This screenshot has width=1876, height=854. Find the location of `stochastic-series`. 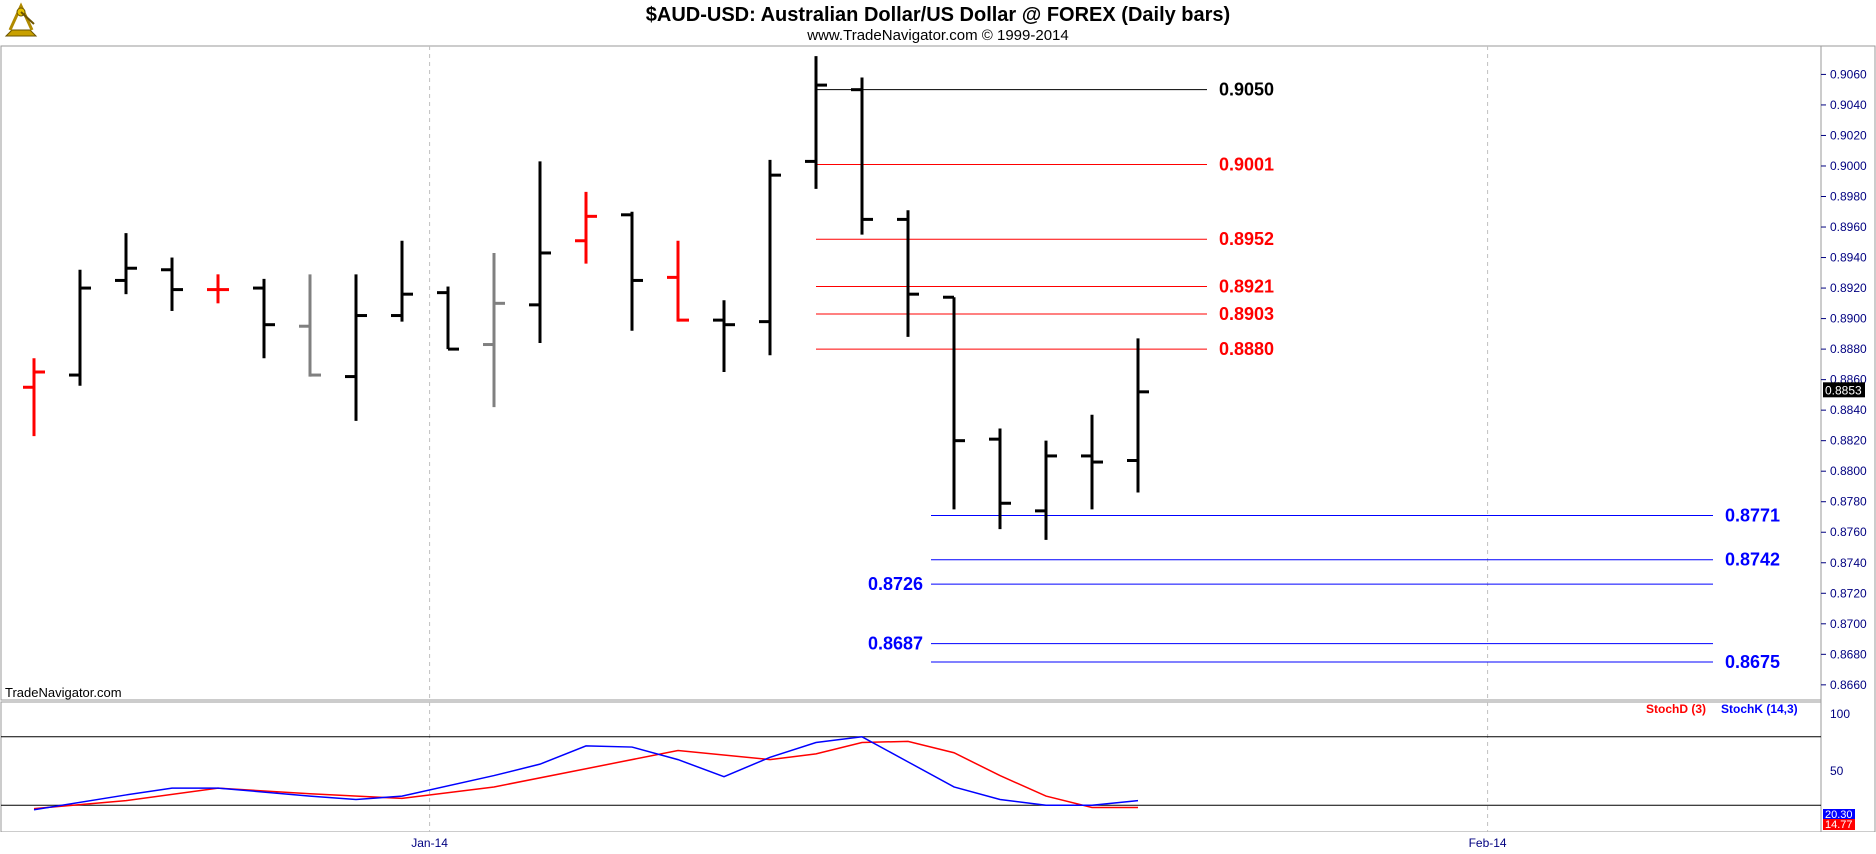

stochastic-series is located at coordinates (586, 773).